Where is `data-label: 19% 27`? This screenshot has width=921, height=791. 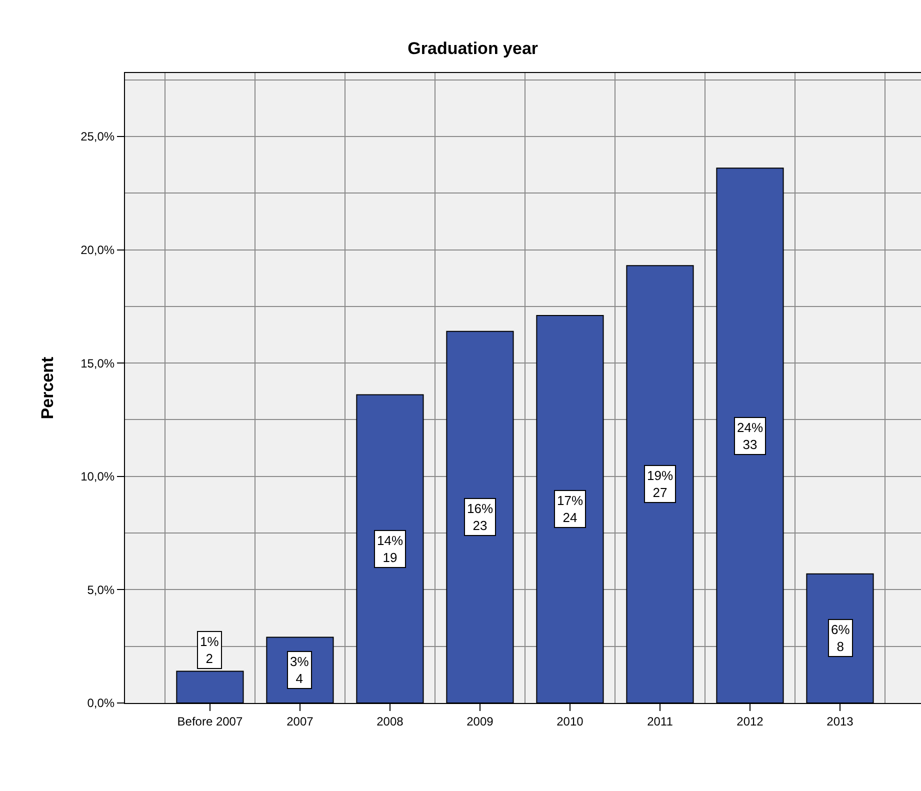
data-label: 19% 27 is located at coordinates (660, 484).